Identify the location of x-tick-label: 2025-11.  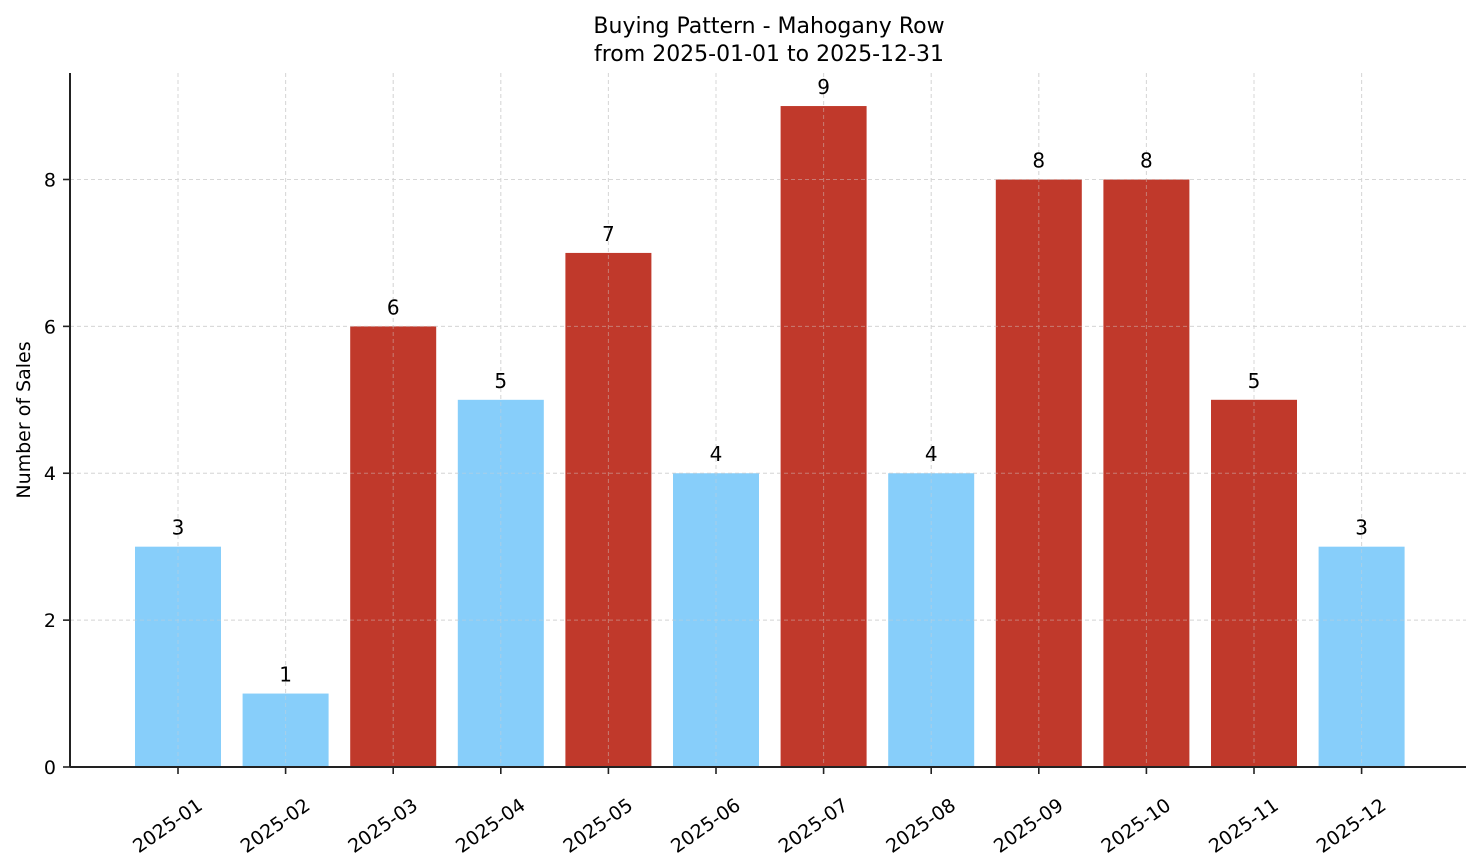
(1244, 826).